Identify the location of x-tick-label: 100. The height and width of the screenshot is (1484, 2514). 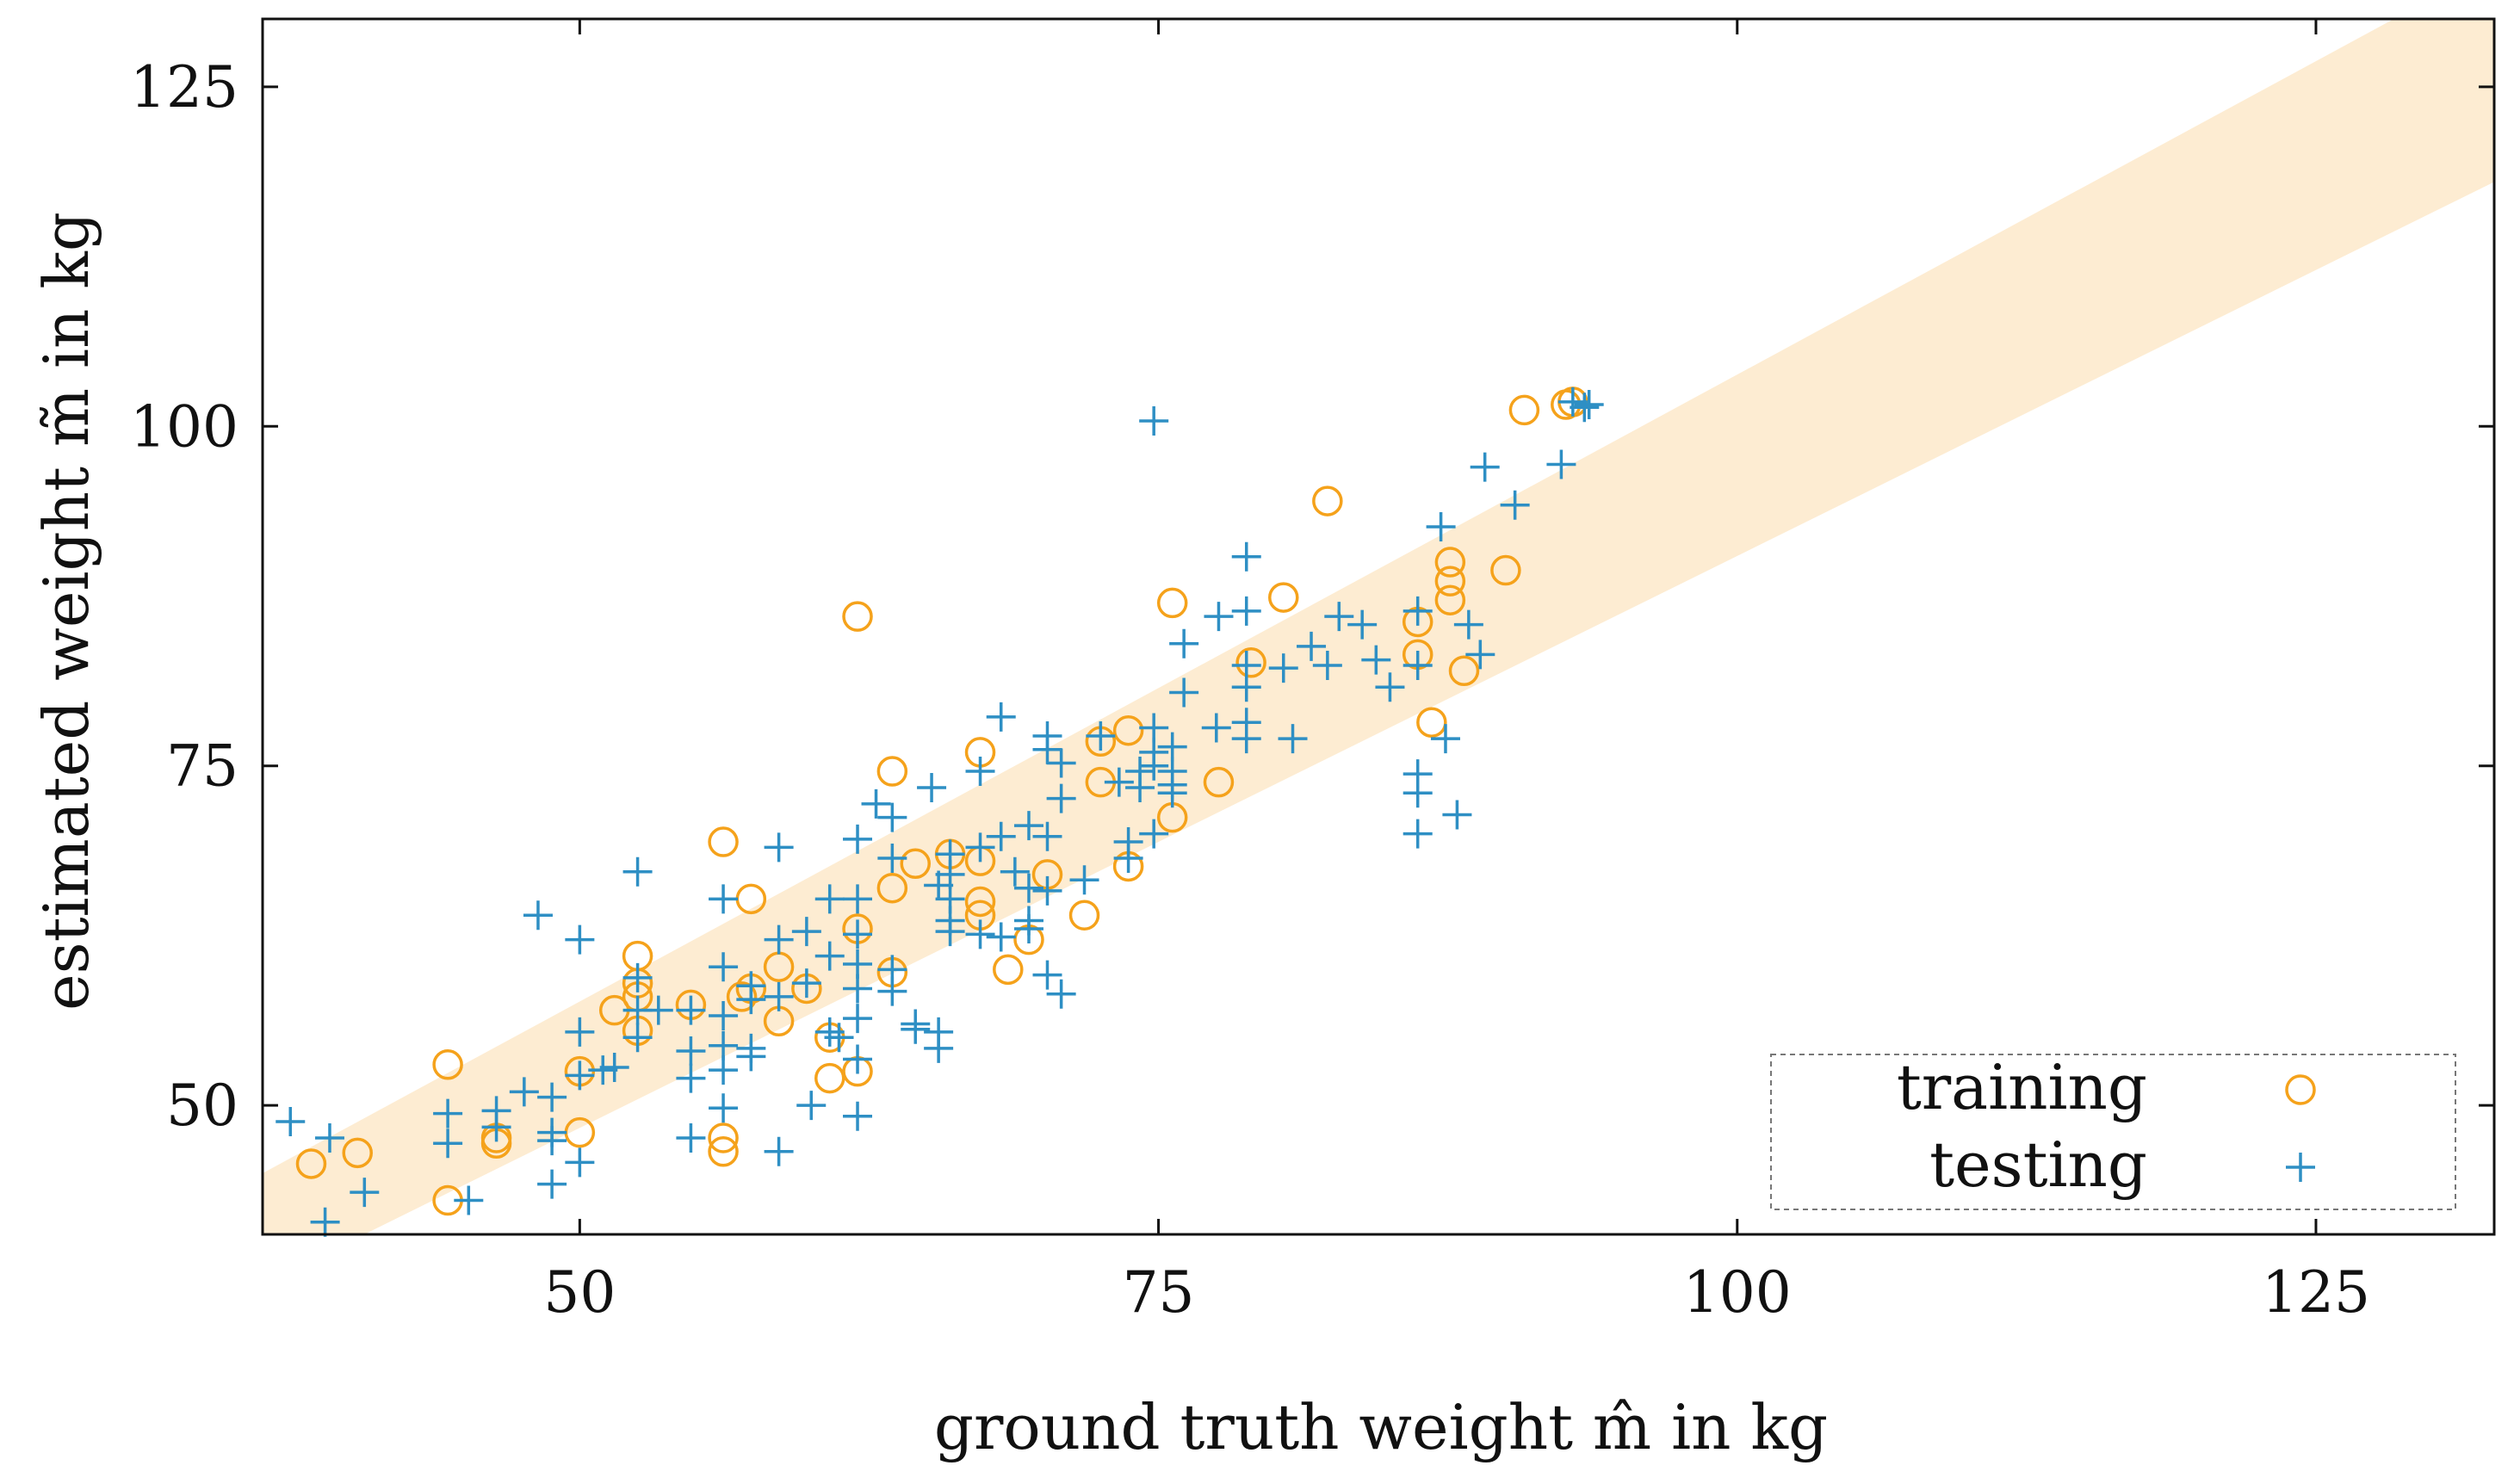
(1737, 1292).